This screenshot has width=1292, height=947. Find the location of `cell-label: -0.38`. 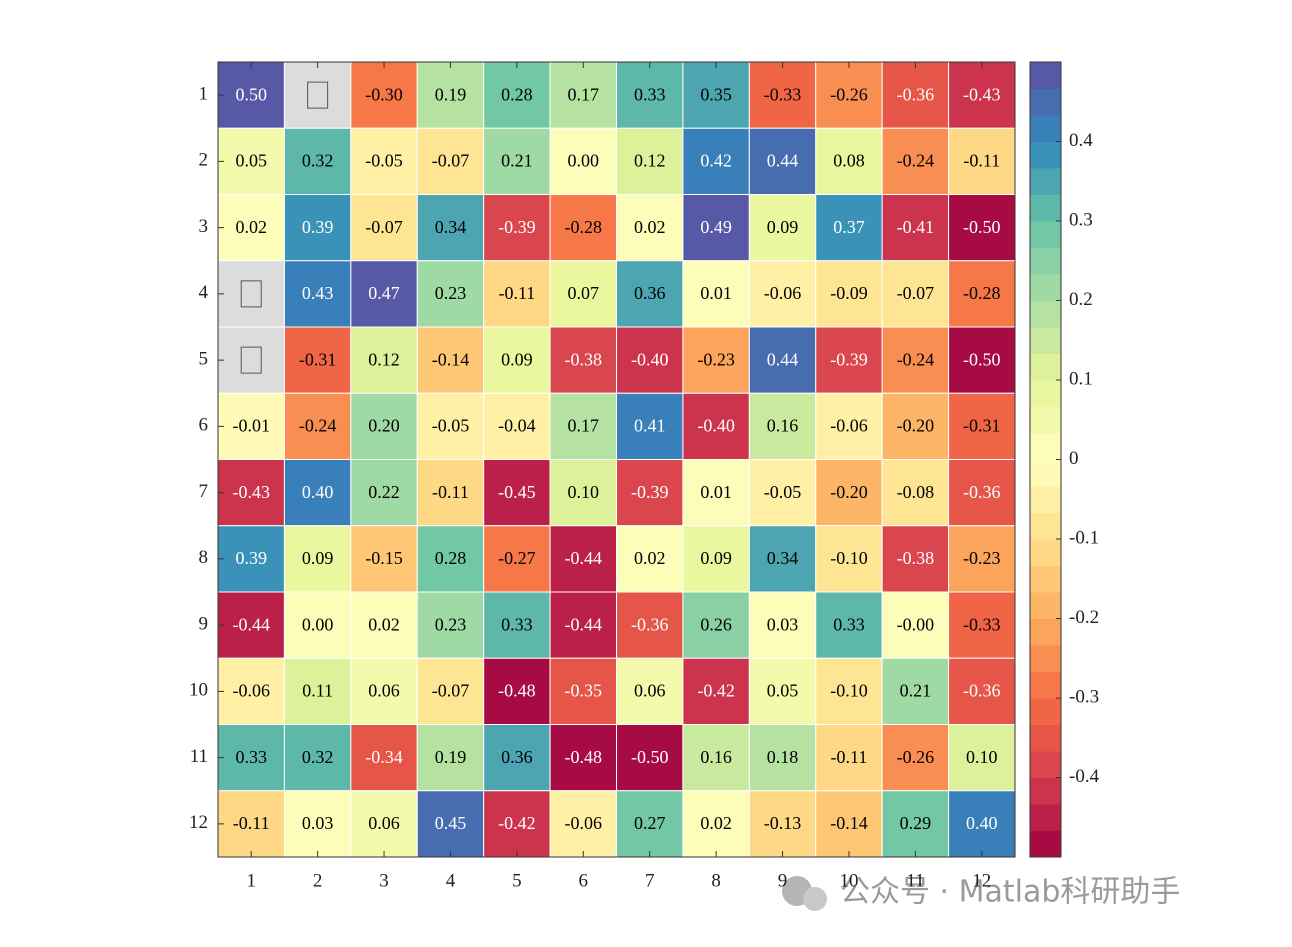

cell-label: -0.38 is located at coordinates (916, 558).